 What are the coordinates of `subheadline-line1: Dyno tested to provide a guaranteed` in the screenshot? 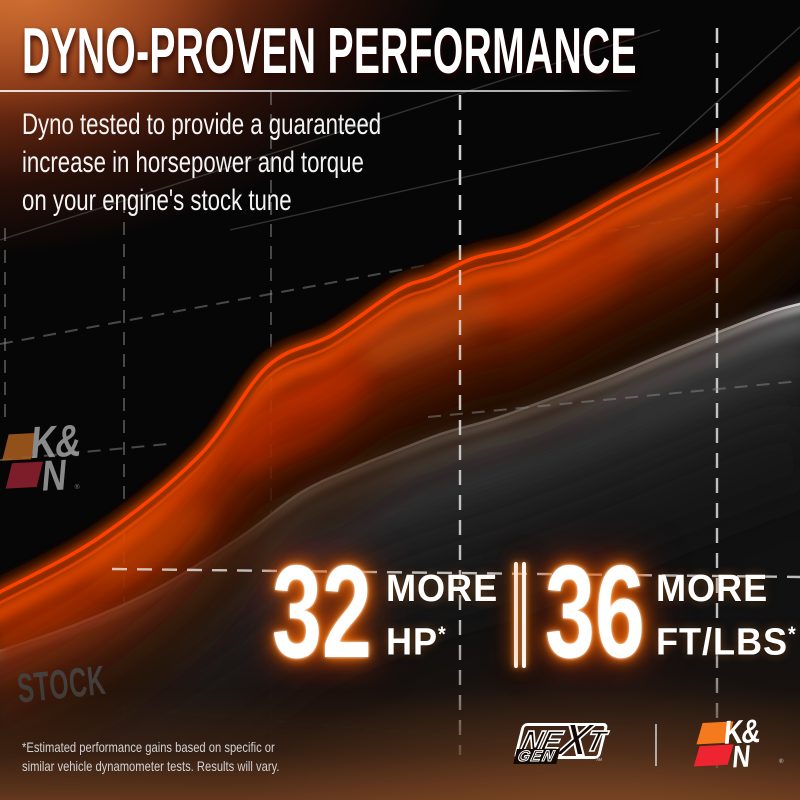 It's located at (202, 124).